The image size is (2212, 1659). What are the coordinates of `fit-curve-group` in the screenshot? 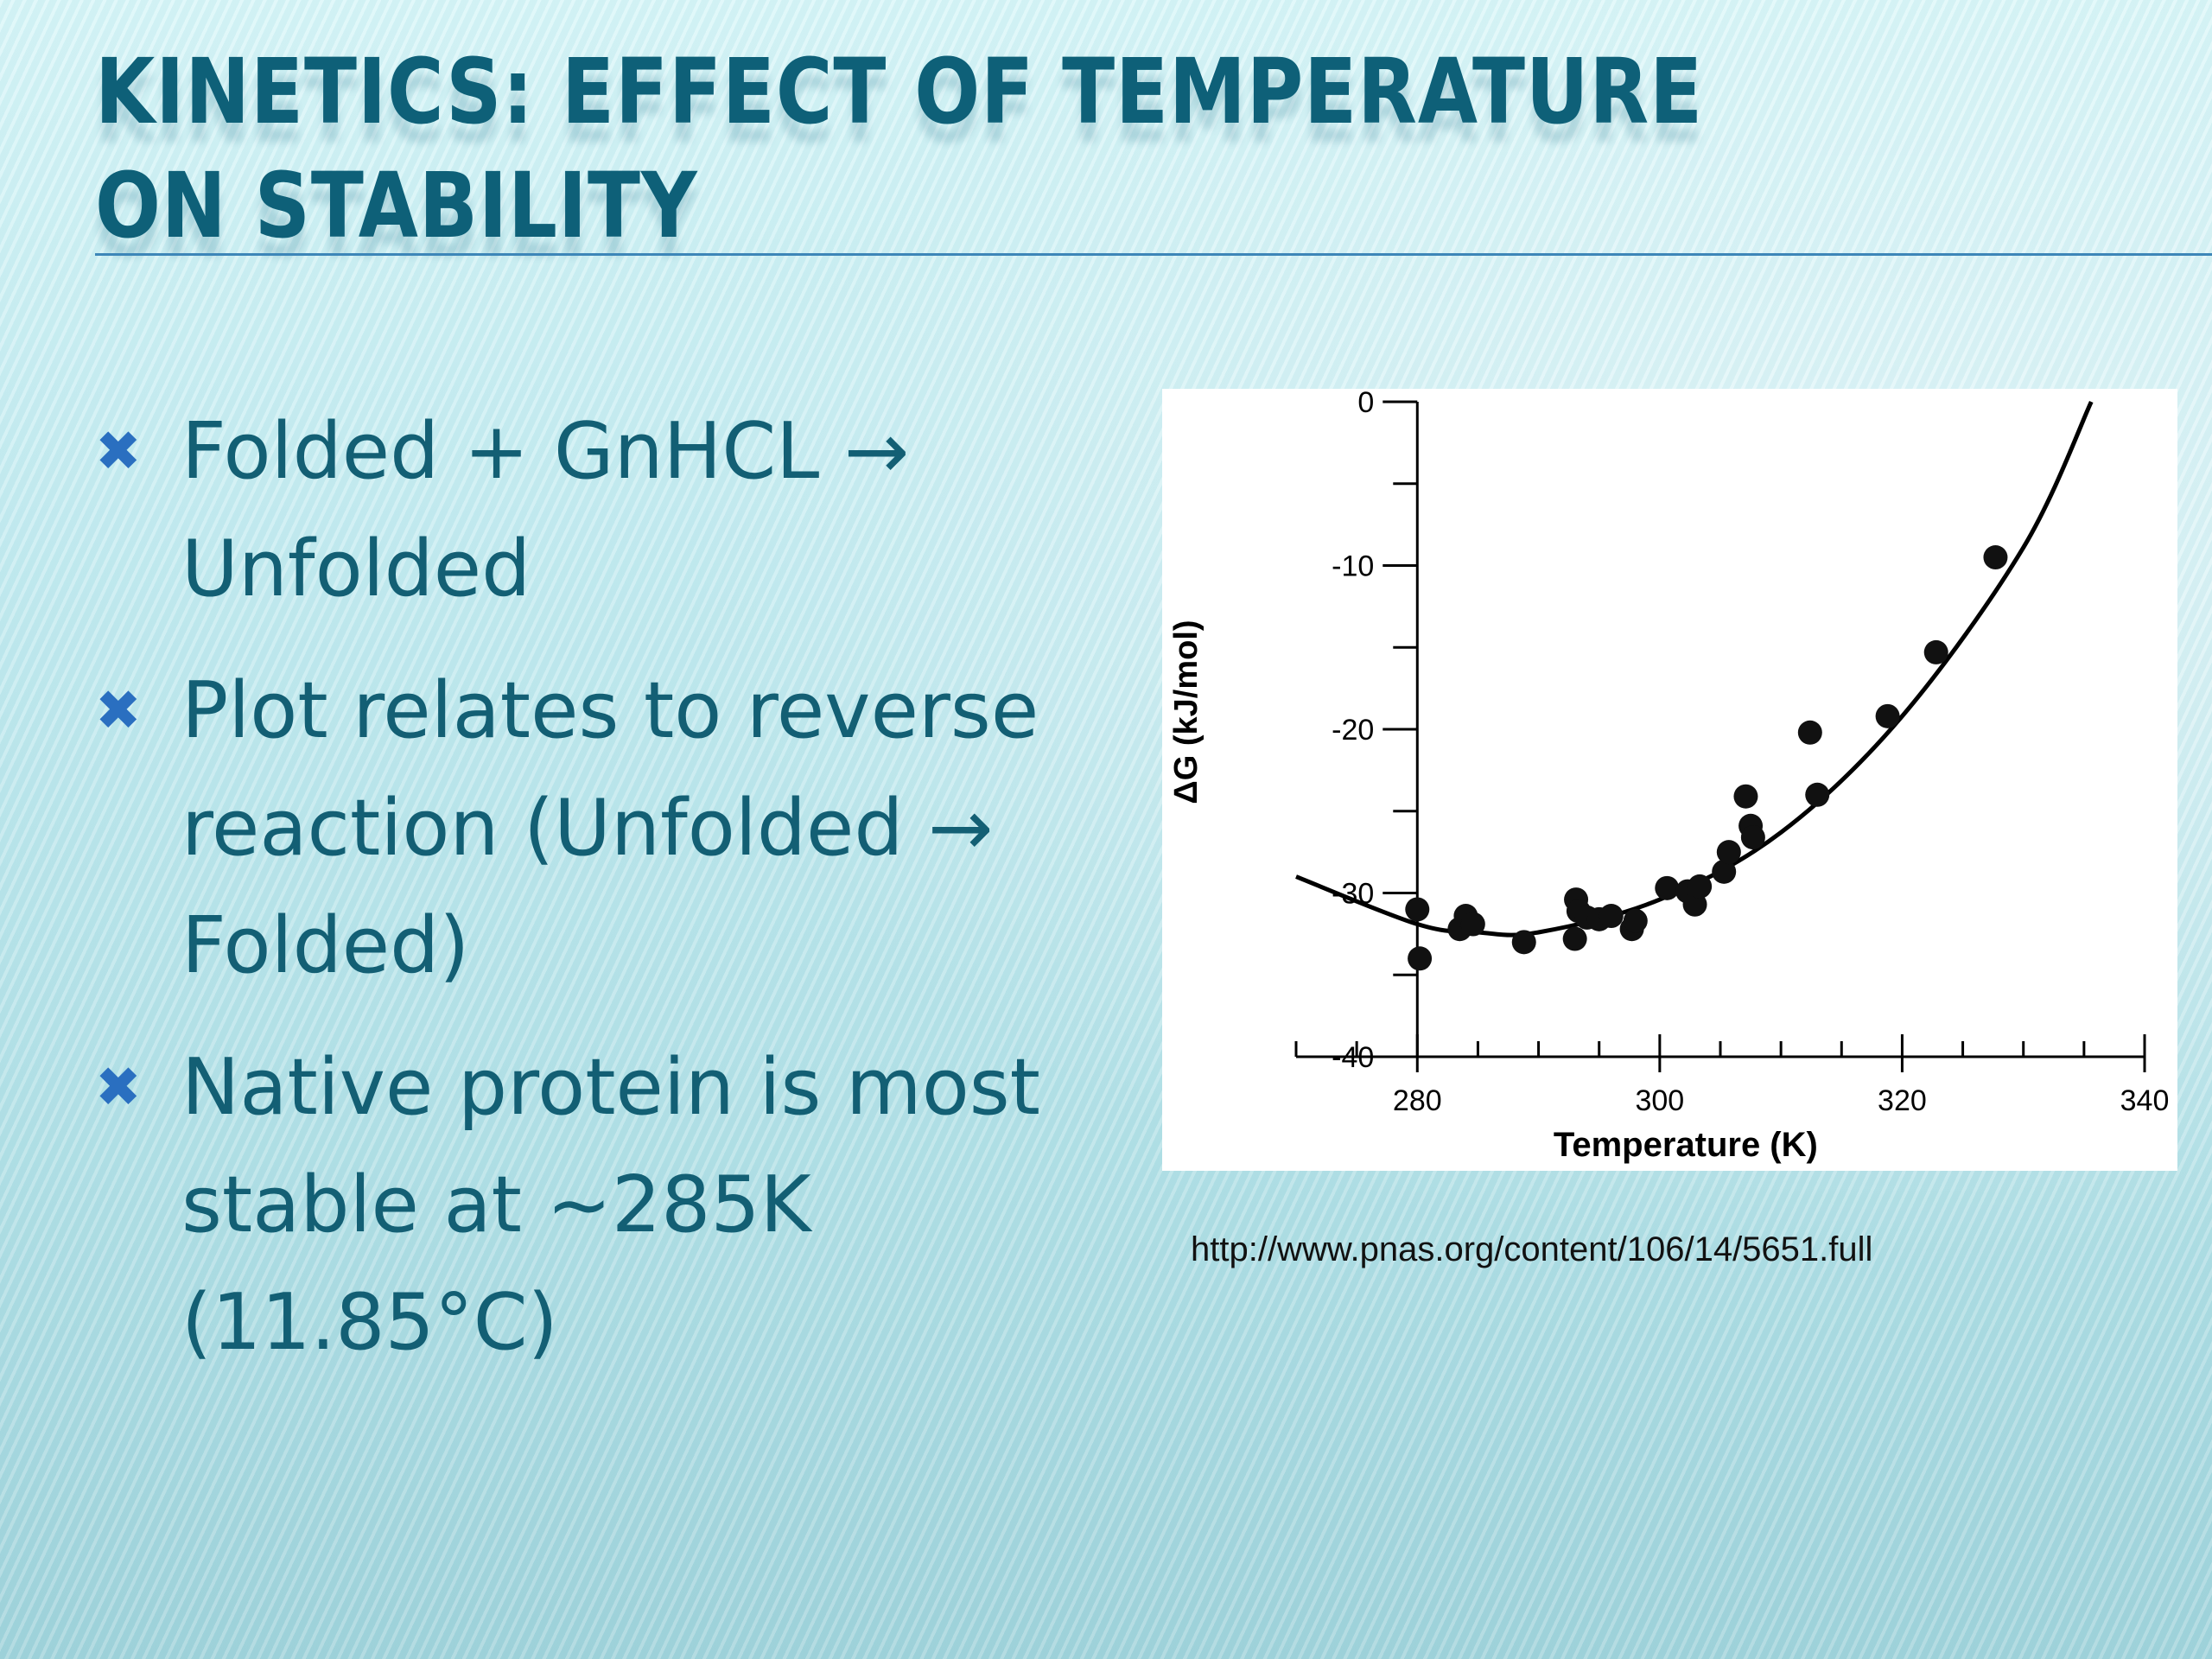 It's located at (1694, 669).